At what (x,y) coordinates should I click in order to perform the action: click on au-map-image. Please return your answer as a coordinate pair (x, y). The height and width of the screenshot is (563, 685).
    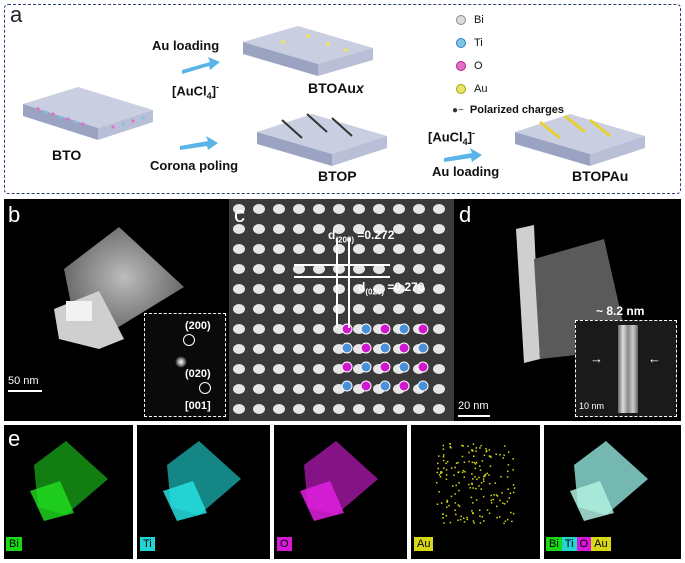
    Looking at the image, I should click on (475, 492).